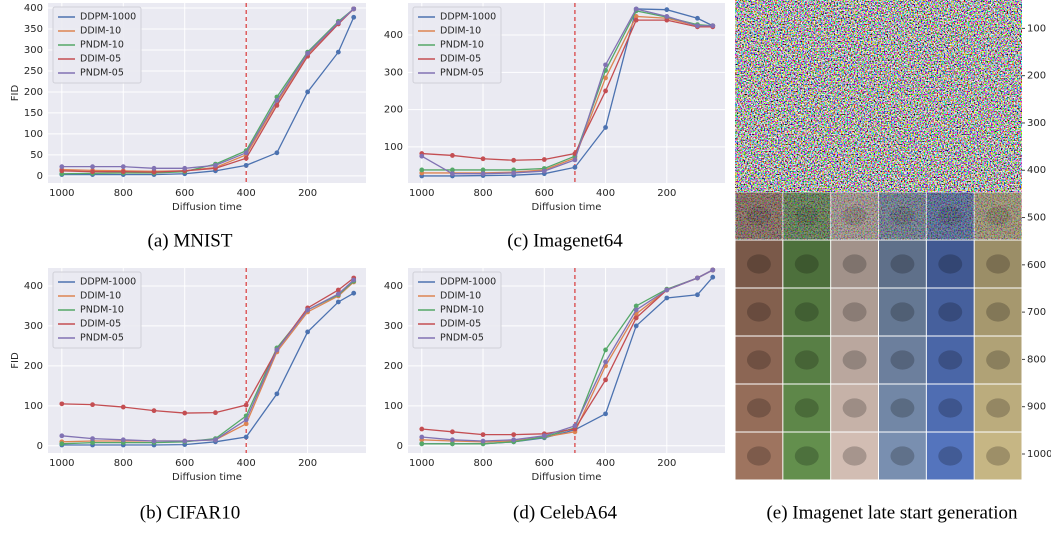 The height and width of the screenshot is (533, 1051). Describe the element at coordinates (100, 324) in the screenshot. I see `legend-label: DDIM-05` at that location.